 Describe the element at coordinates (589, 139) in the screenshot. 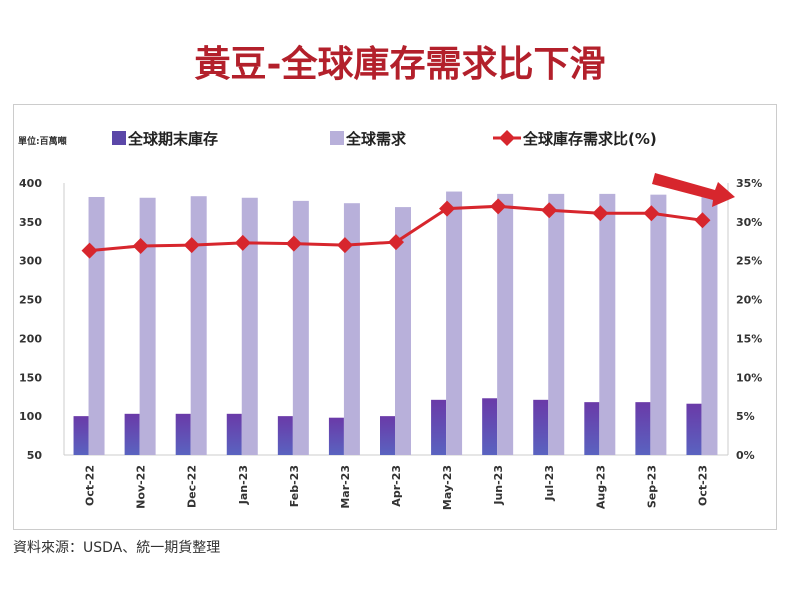

I see `legend-label: 全球庫存需求比(%)` at that location.